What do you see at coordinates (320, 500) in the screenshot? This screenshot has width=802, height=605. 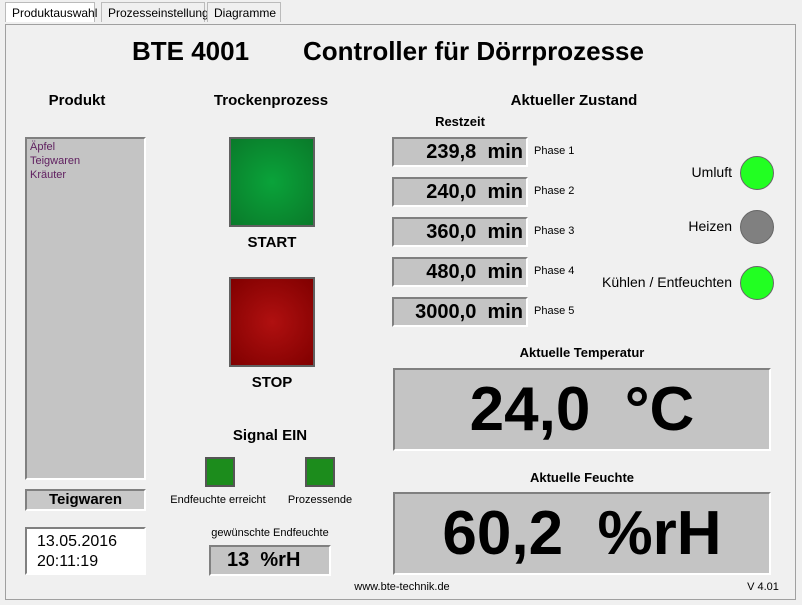 I see `signal-label: Prozessende` at bounding box center [320, 500].